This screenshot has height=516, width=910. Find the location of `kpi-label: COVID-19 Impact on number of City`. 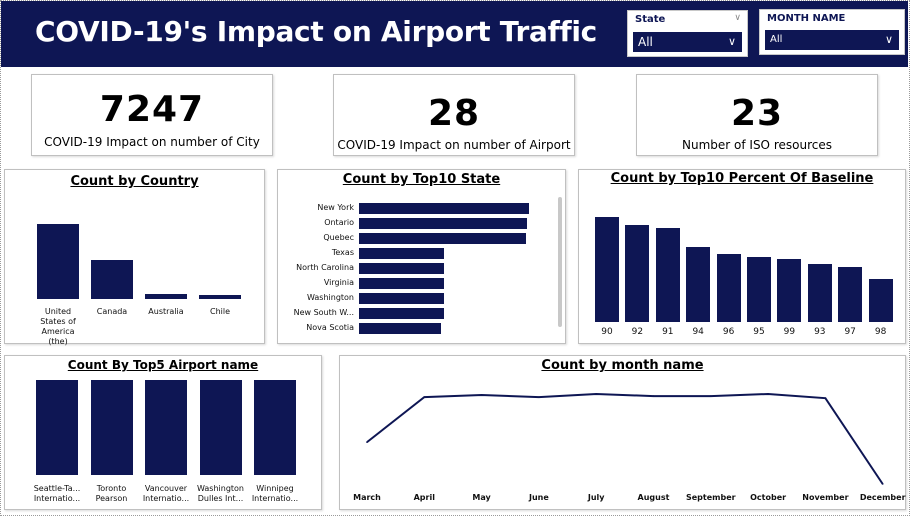

kpi-label: COVID-19 Impact on number of City is located at coordinates (152, 142).